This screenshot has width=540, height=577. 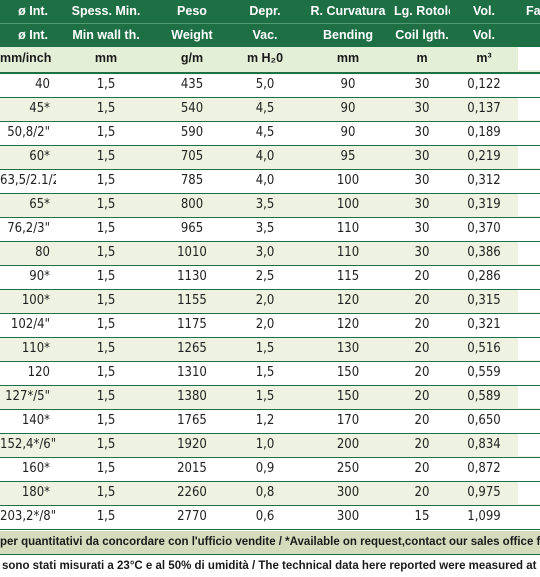 What do you see at coordinates (39, 204) in the screenshot?
I see `cell-internal-diameter: 65*` at bounding box center [39, 204].